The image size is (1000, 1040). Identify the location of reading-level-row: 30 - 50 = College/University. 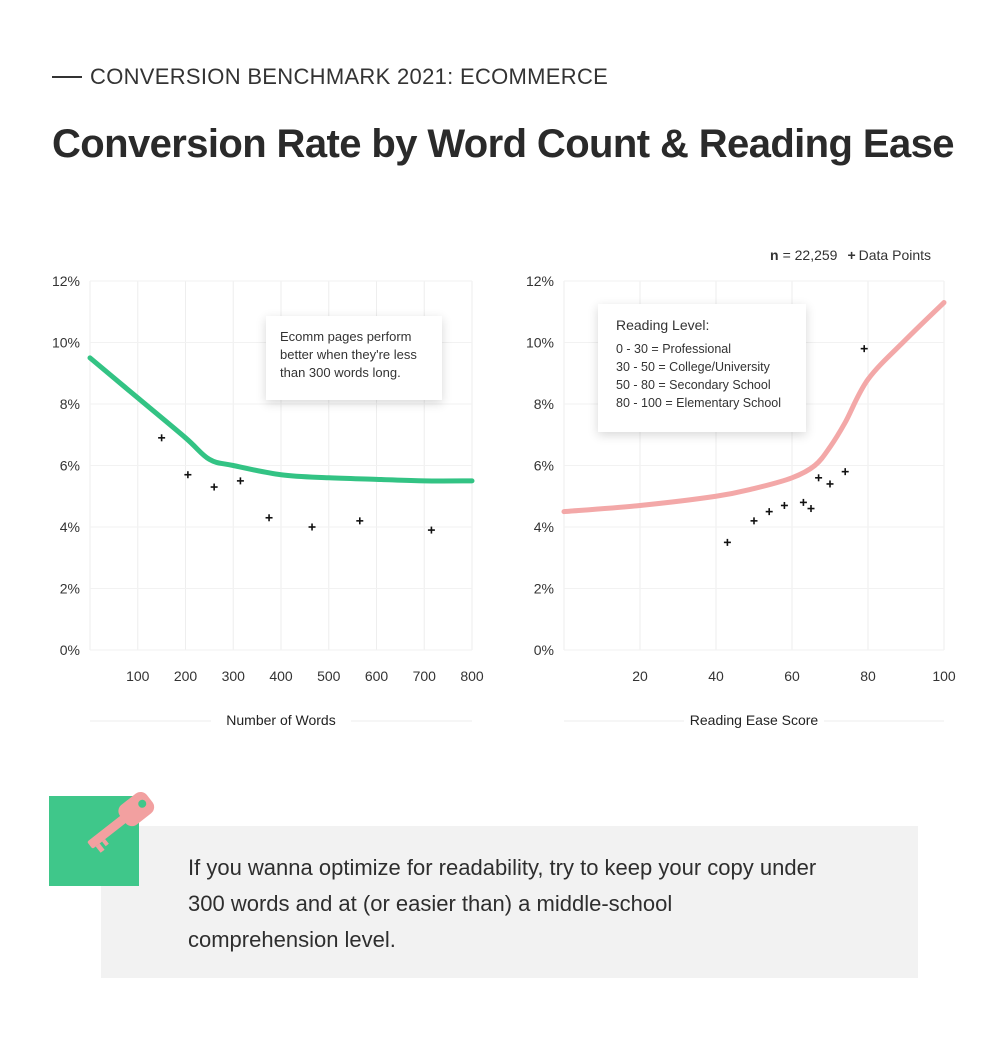
(693, 367).